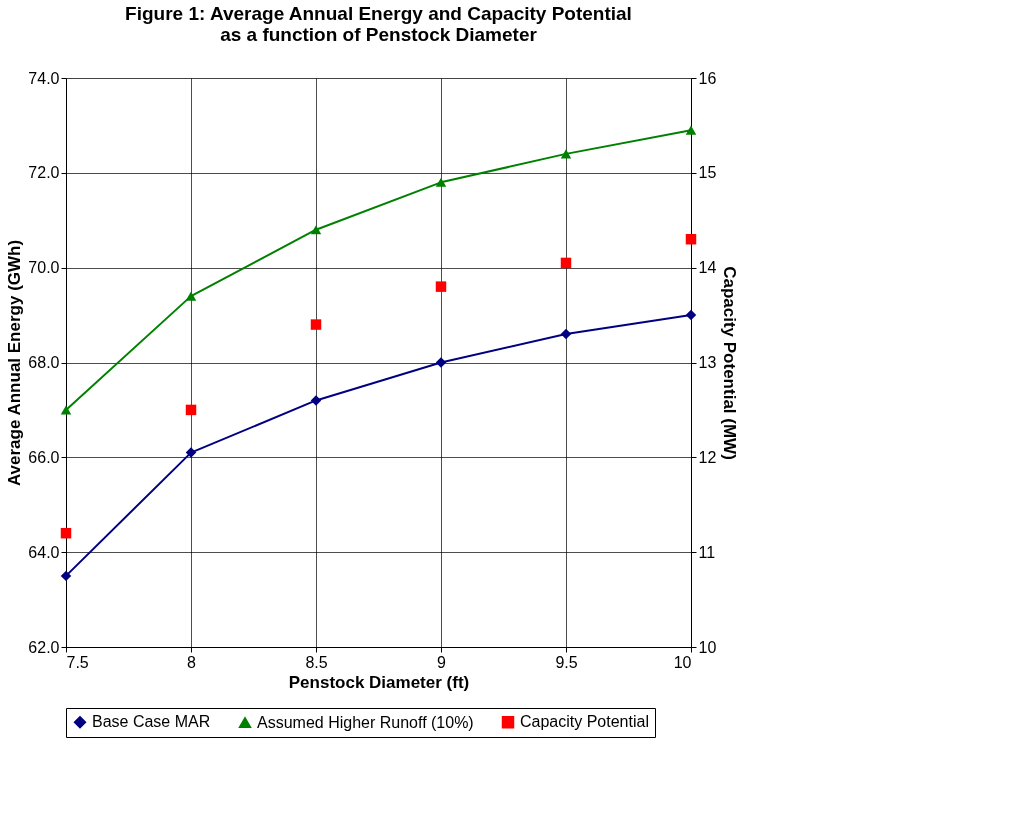 This screenshot has width=1013, height=828. Describe the element at coordinates (682, 662) in the screenshot. I see `x-tick-label: 10` at that location.